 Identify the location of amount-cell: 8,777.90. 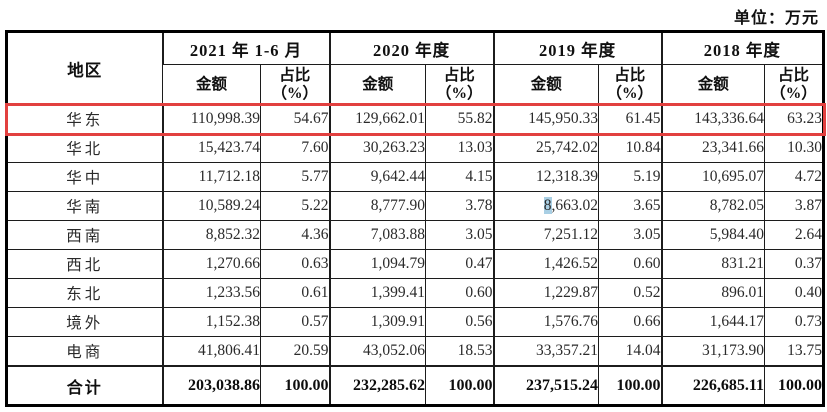
(377, 206).